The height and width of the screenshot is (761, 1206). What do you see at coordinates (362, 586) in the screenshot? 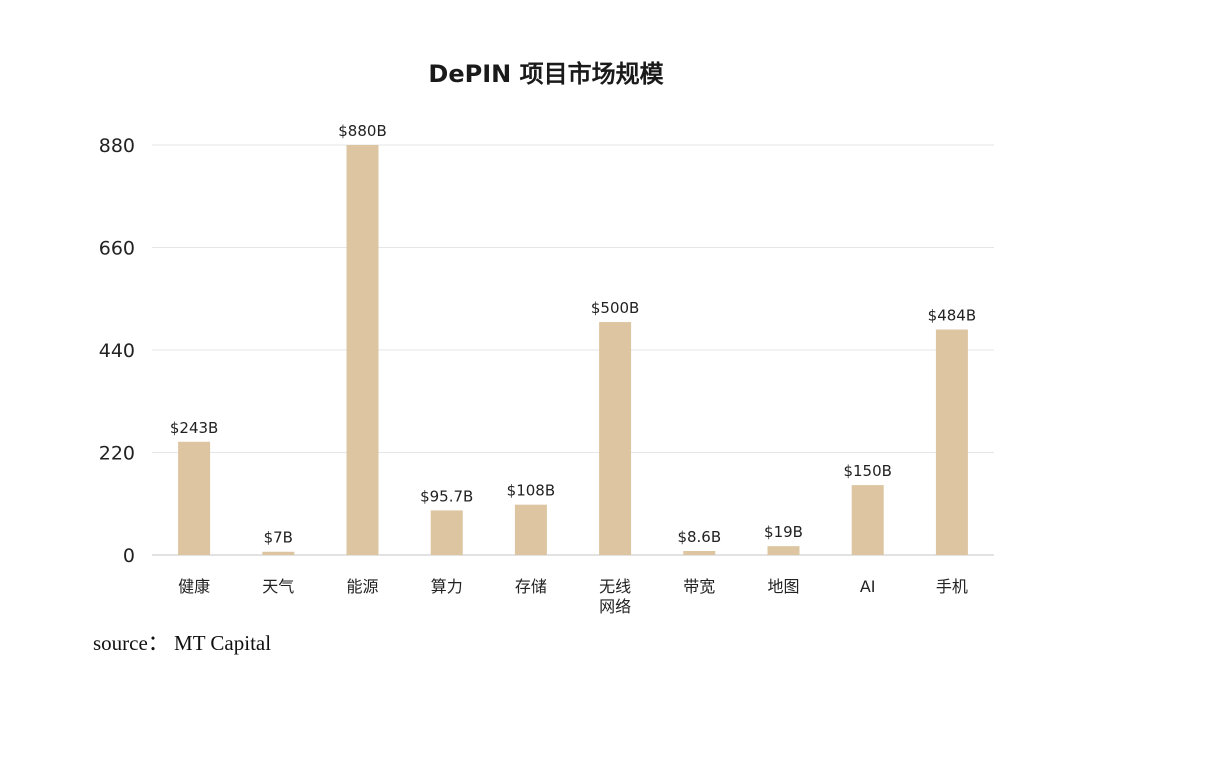
I see `category-label: 能源` at bounding box center [362, 586].